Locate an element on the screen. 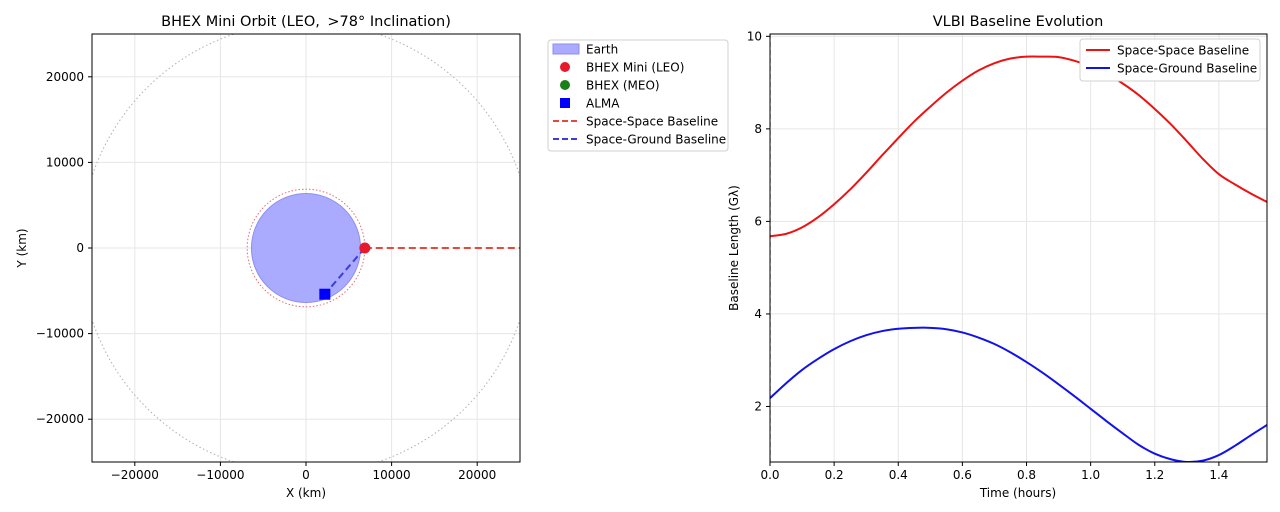 This screenshot has width=1280, height=512. orbit-legend-label: ALMA is located at coordinates (603, 104).